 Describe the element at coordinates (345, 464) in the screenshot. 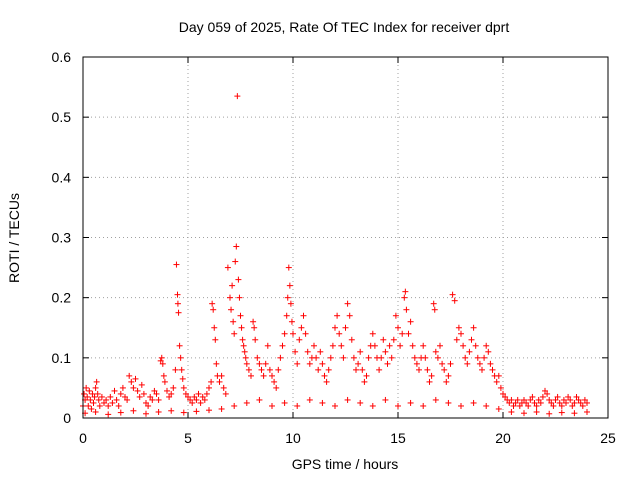

I see `x-axis-title: GPS time / hours` at that location.